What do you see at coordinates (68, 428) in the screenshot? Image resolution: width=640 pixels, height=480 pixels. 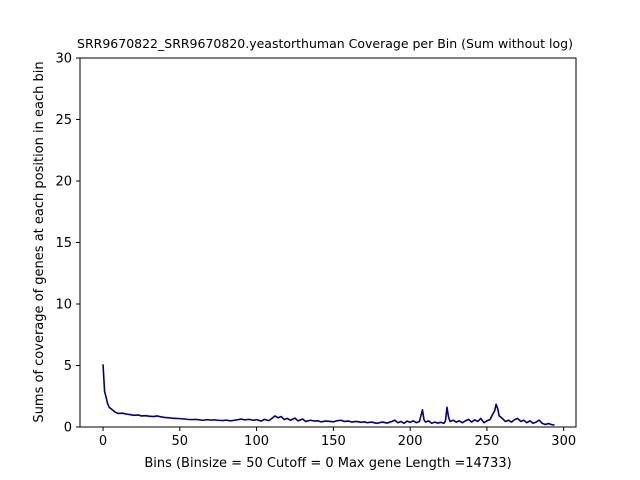 I see `y-tick-label: 0` at bounding box center [68, 428].